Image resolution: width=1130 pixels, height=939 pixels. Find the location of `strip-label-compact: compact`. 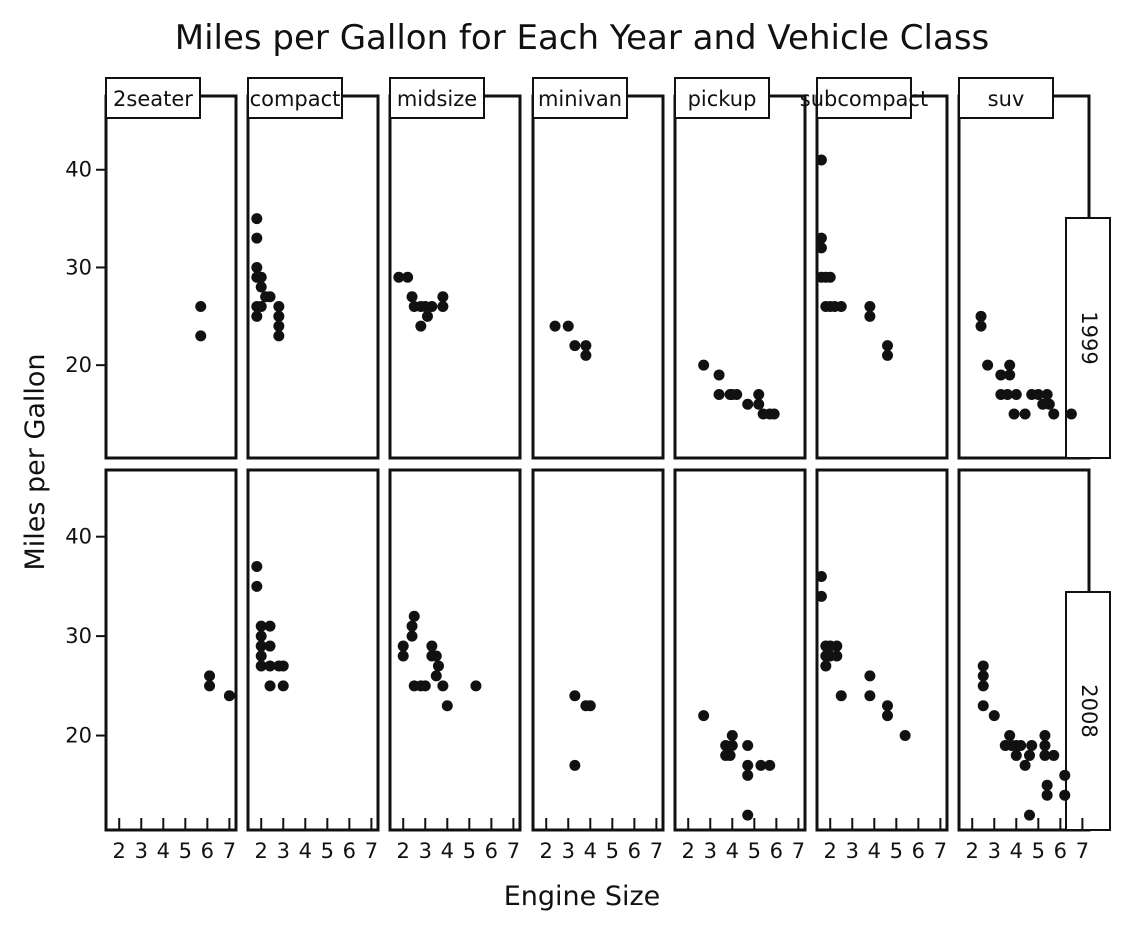

strip-label-compact: compact is located at coordinates (295, 99).